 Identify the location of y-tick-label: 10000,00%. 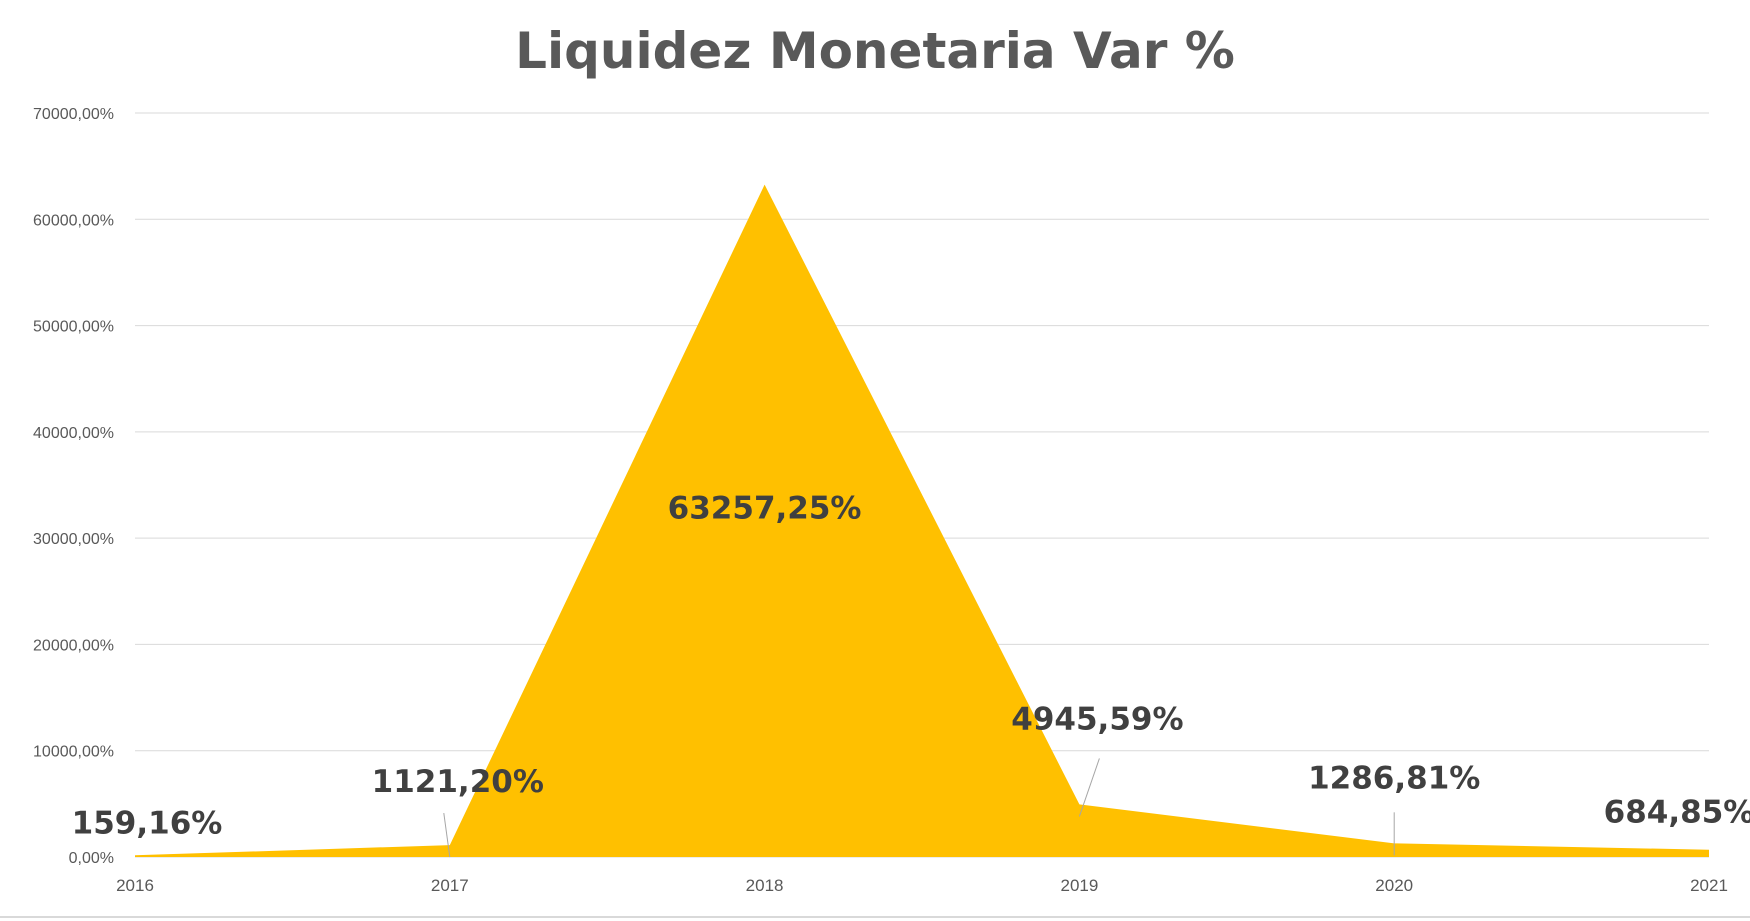
(73, 752).